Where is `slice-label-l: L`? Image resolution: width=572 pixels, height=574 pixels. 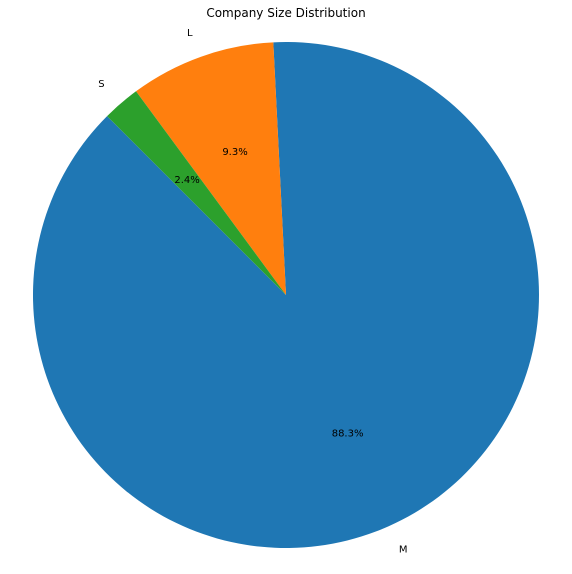
slice-label-l: L is located at coordinates (190, 33).